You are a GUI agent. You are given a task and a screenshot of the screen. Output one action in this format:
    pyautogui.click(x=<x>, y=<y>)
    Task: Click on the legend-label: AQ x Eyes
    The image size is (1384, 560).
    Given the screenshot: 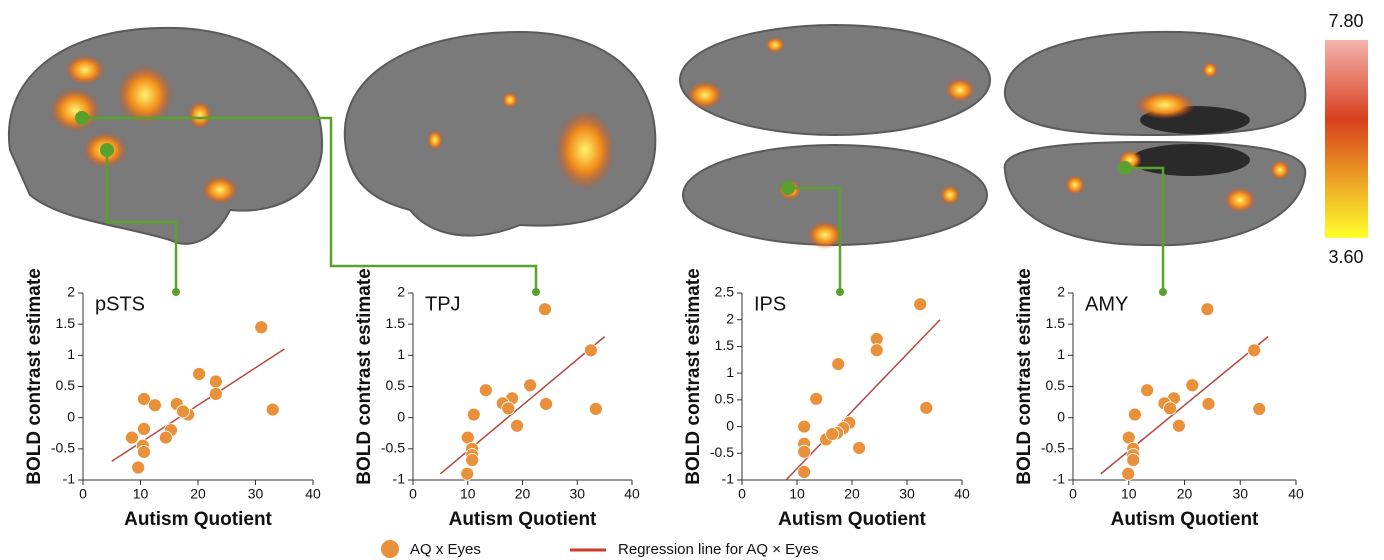 What is the action you would take?
    pyautogui.click(x=445, y=549)
    